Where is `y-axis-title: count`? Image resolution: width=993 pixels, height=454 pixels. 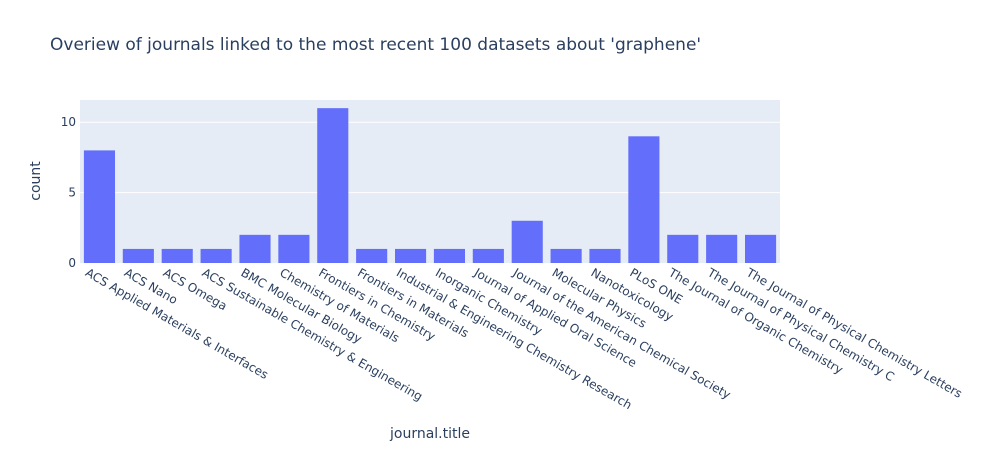 y-axis-title: count is located at coordinates (36, 181).